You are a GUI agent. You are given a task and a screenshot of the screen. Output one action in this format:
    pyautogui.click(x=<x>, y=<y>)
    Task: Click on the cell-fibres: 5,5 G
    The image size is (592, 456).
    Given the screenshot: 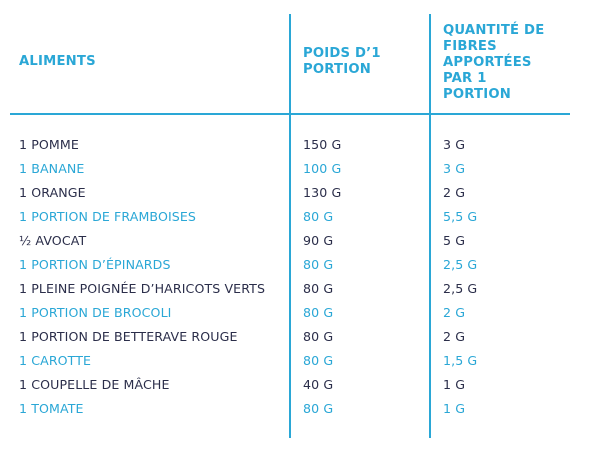 What is the action you would take?
    pyautogui.click(x=460, y=216)
    